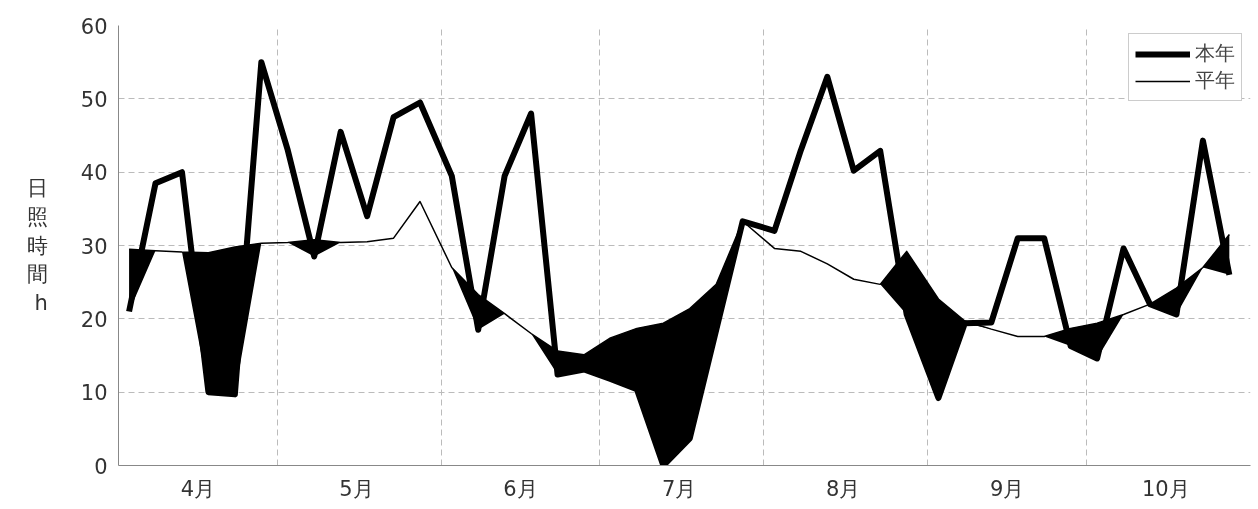 This screenshot has width=1258, height=509. What do you see at coordinates (843, 488) in the screenshot?
I see `x-tick-label: 8月` at bounding box center [843, 488].